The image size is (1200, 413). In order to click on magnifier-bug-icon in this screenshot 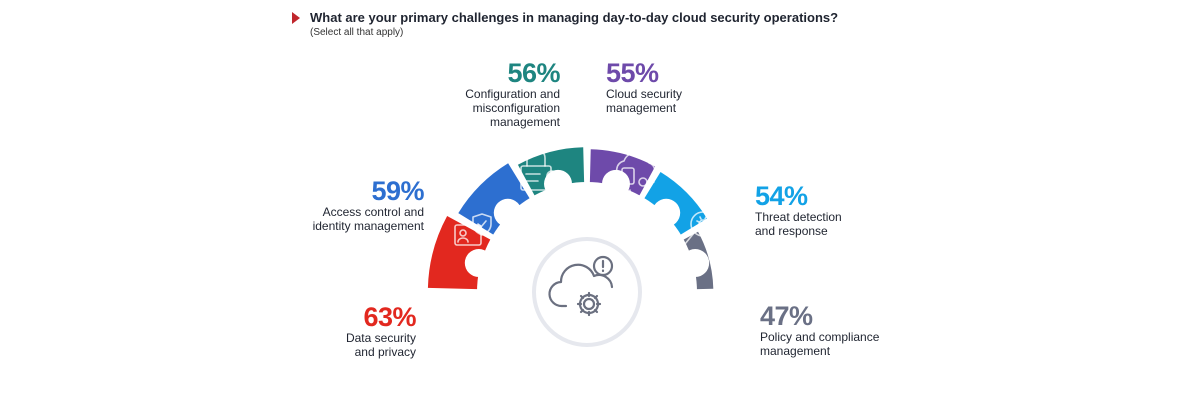, I will do `click(700, 228)`.